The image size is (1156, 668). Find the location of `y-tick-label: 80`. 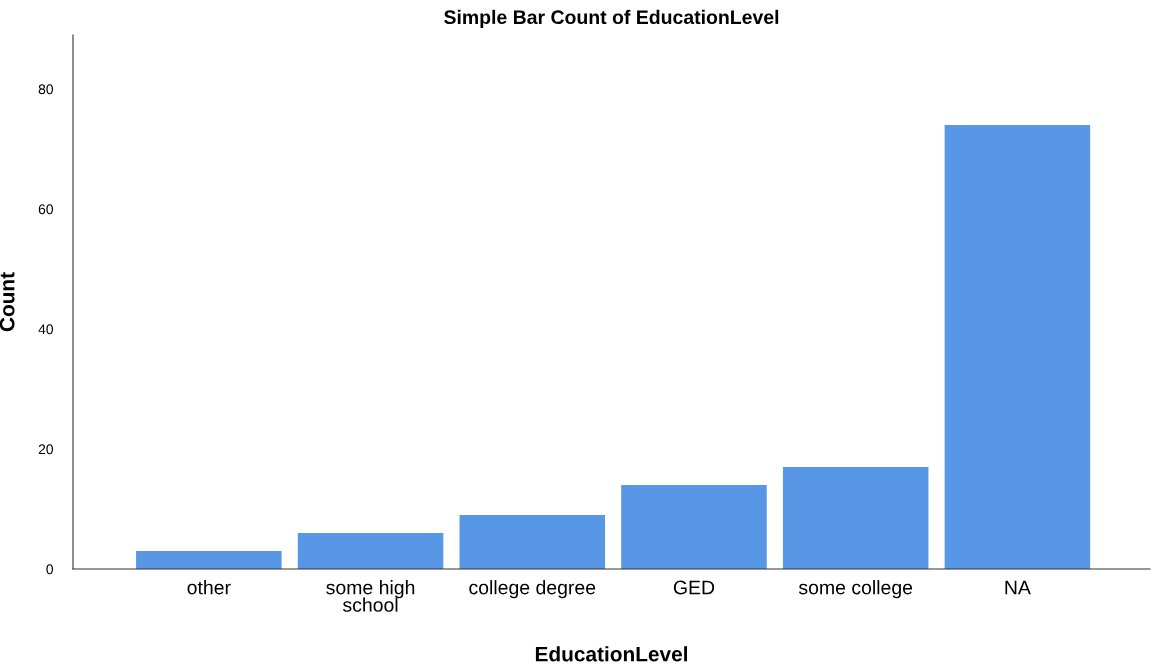

y-tick-label: 80 is located at coordinates (46, 89).